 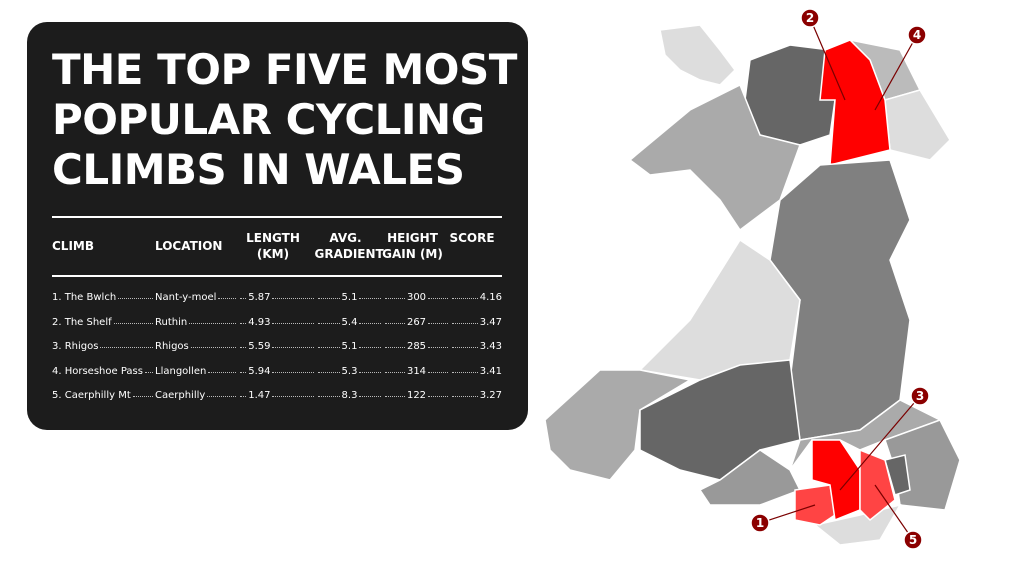 I want to click on table-cell: 285, so click(x=416, y=343).